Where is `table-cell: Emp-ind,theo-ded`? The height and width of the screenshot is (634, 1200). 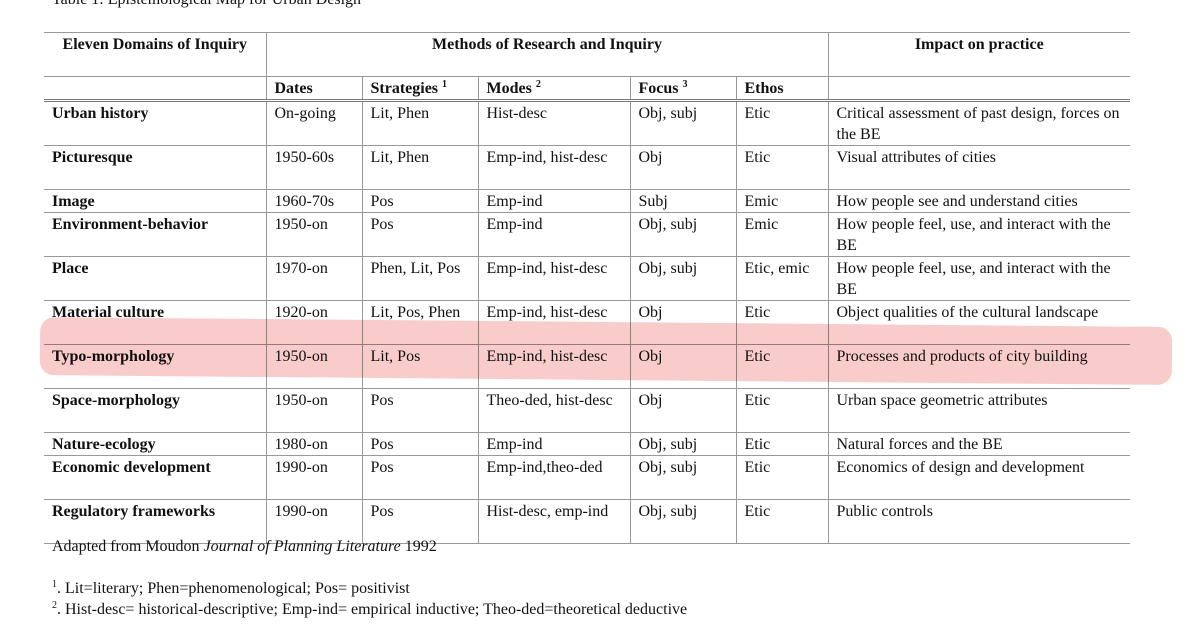 table-cell: Emp-ind,theo-ded is located at coordinates (554, 477).